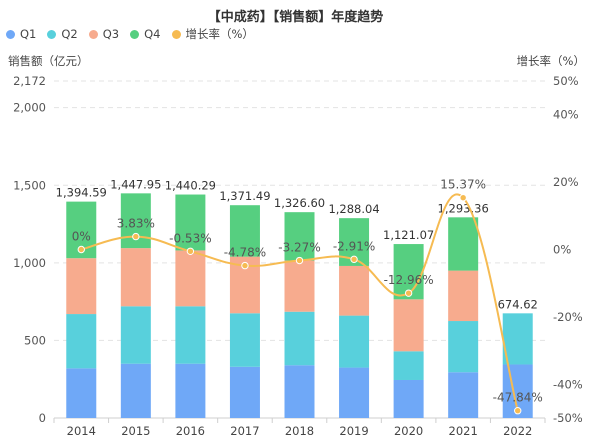 The width and height of the screenshot is (591, 444). I want to click on bar-total-label: 1,288.04, so click(353, 209).